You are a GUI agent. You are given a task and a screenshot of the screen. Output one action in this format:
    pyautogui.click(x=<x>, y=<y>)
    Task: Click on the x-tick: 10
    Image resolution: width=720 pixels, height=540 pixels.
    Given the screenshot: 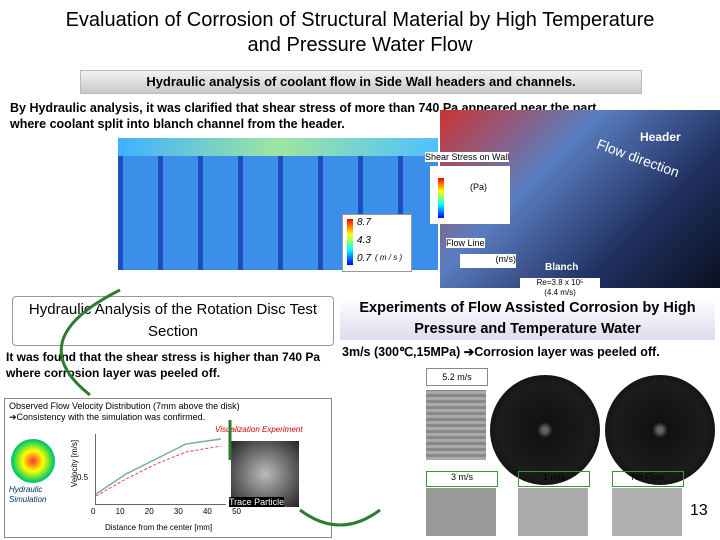 What is the action you would take?
    pyautogui.click(x=120, y=511)
    